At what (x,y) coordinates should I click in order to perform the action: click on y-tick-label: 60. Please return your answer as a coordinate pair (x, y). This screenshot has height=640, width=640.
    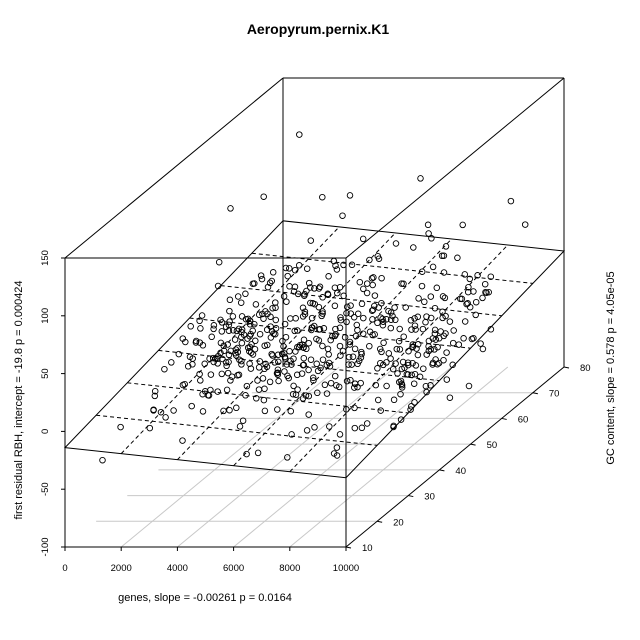
    Looking at the image, I should click on (523, 419).